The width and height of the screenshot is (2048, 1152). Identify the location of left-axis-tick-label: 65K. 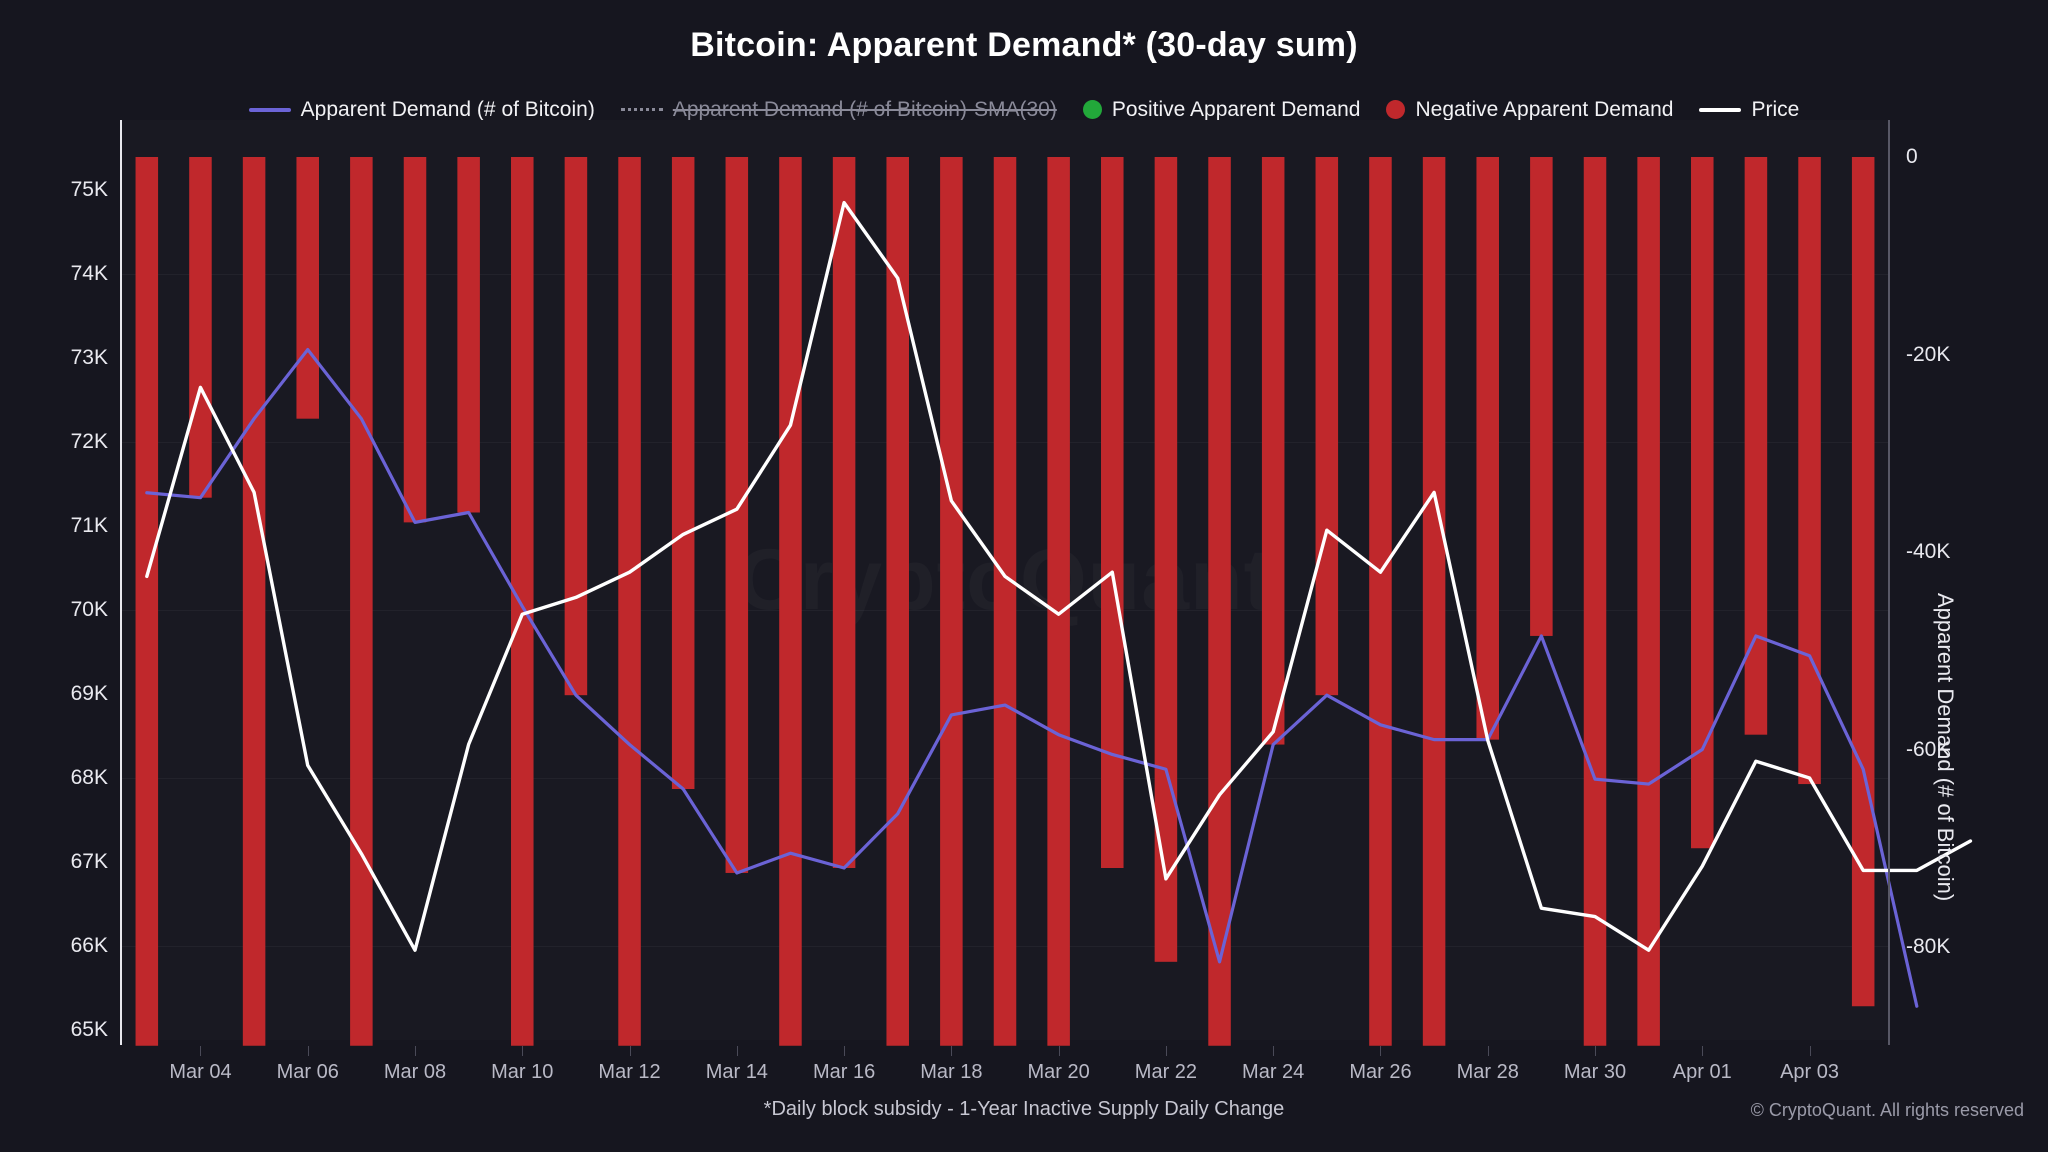
(89, 1029).